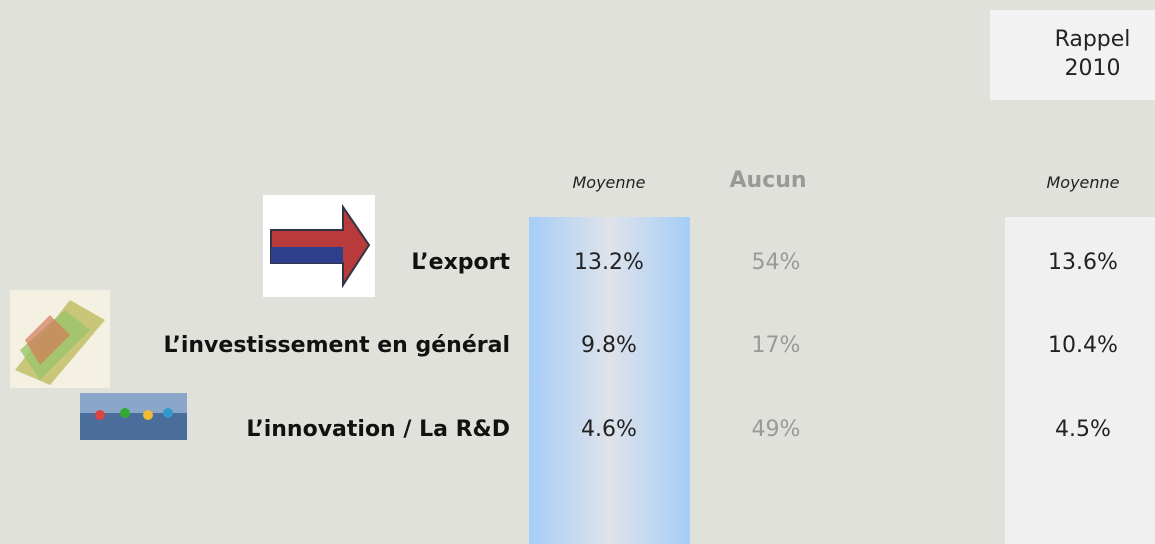  What do you see at coordinates (1083, 262) in the screenshot?
I see `rappel-value: 13.6%` at bounding box center [1083, 262].